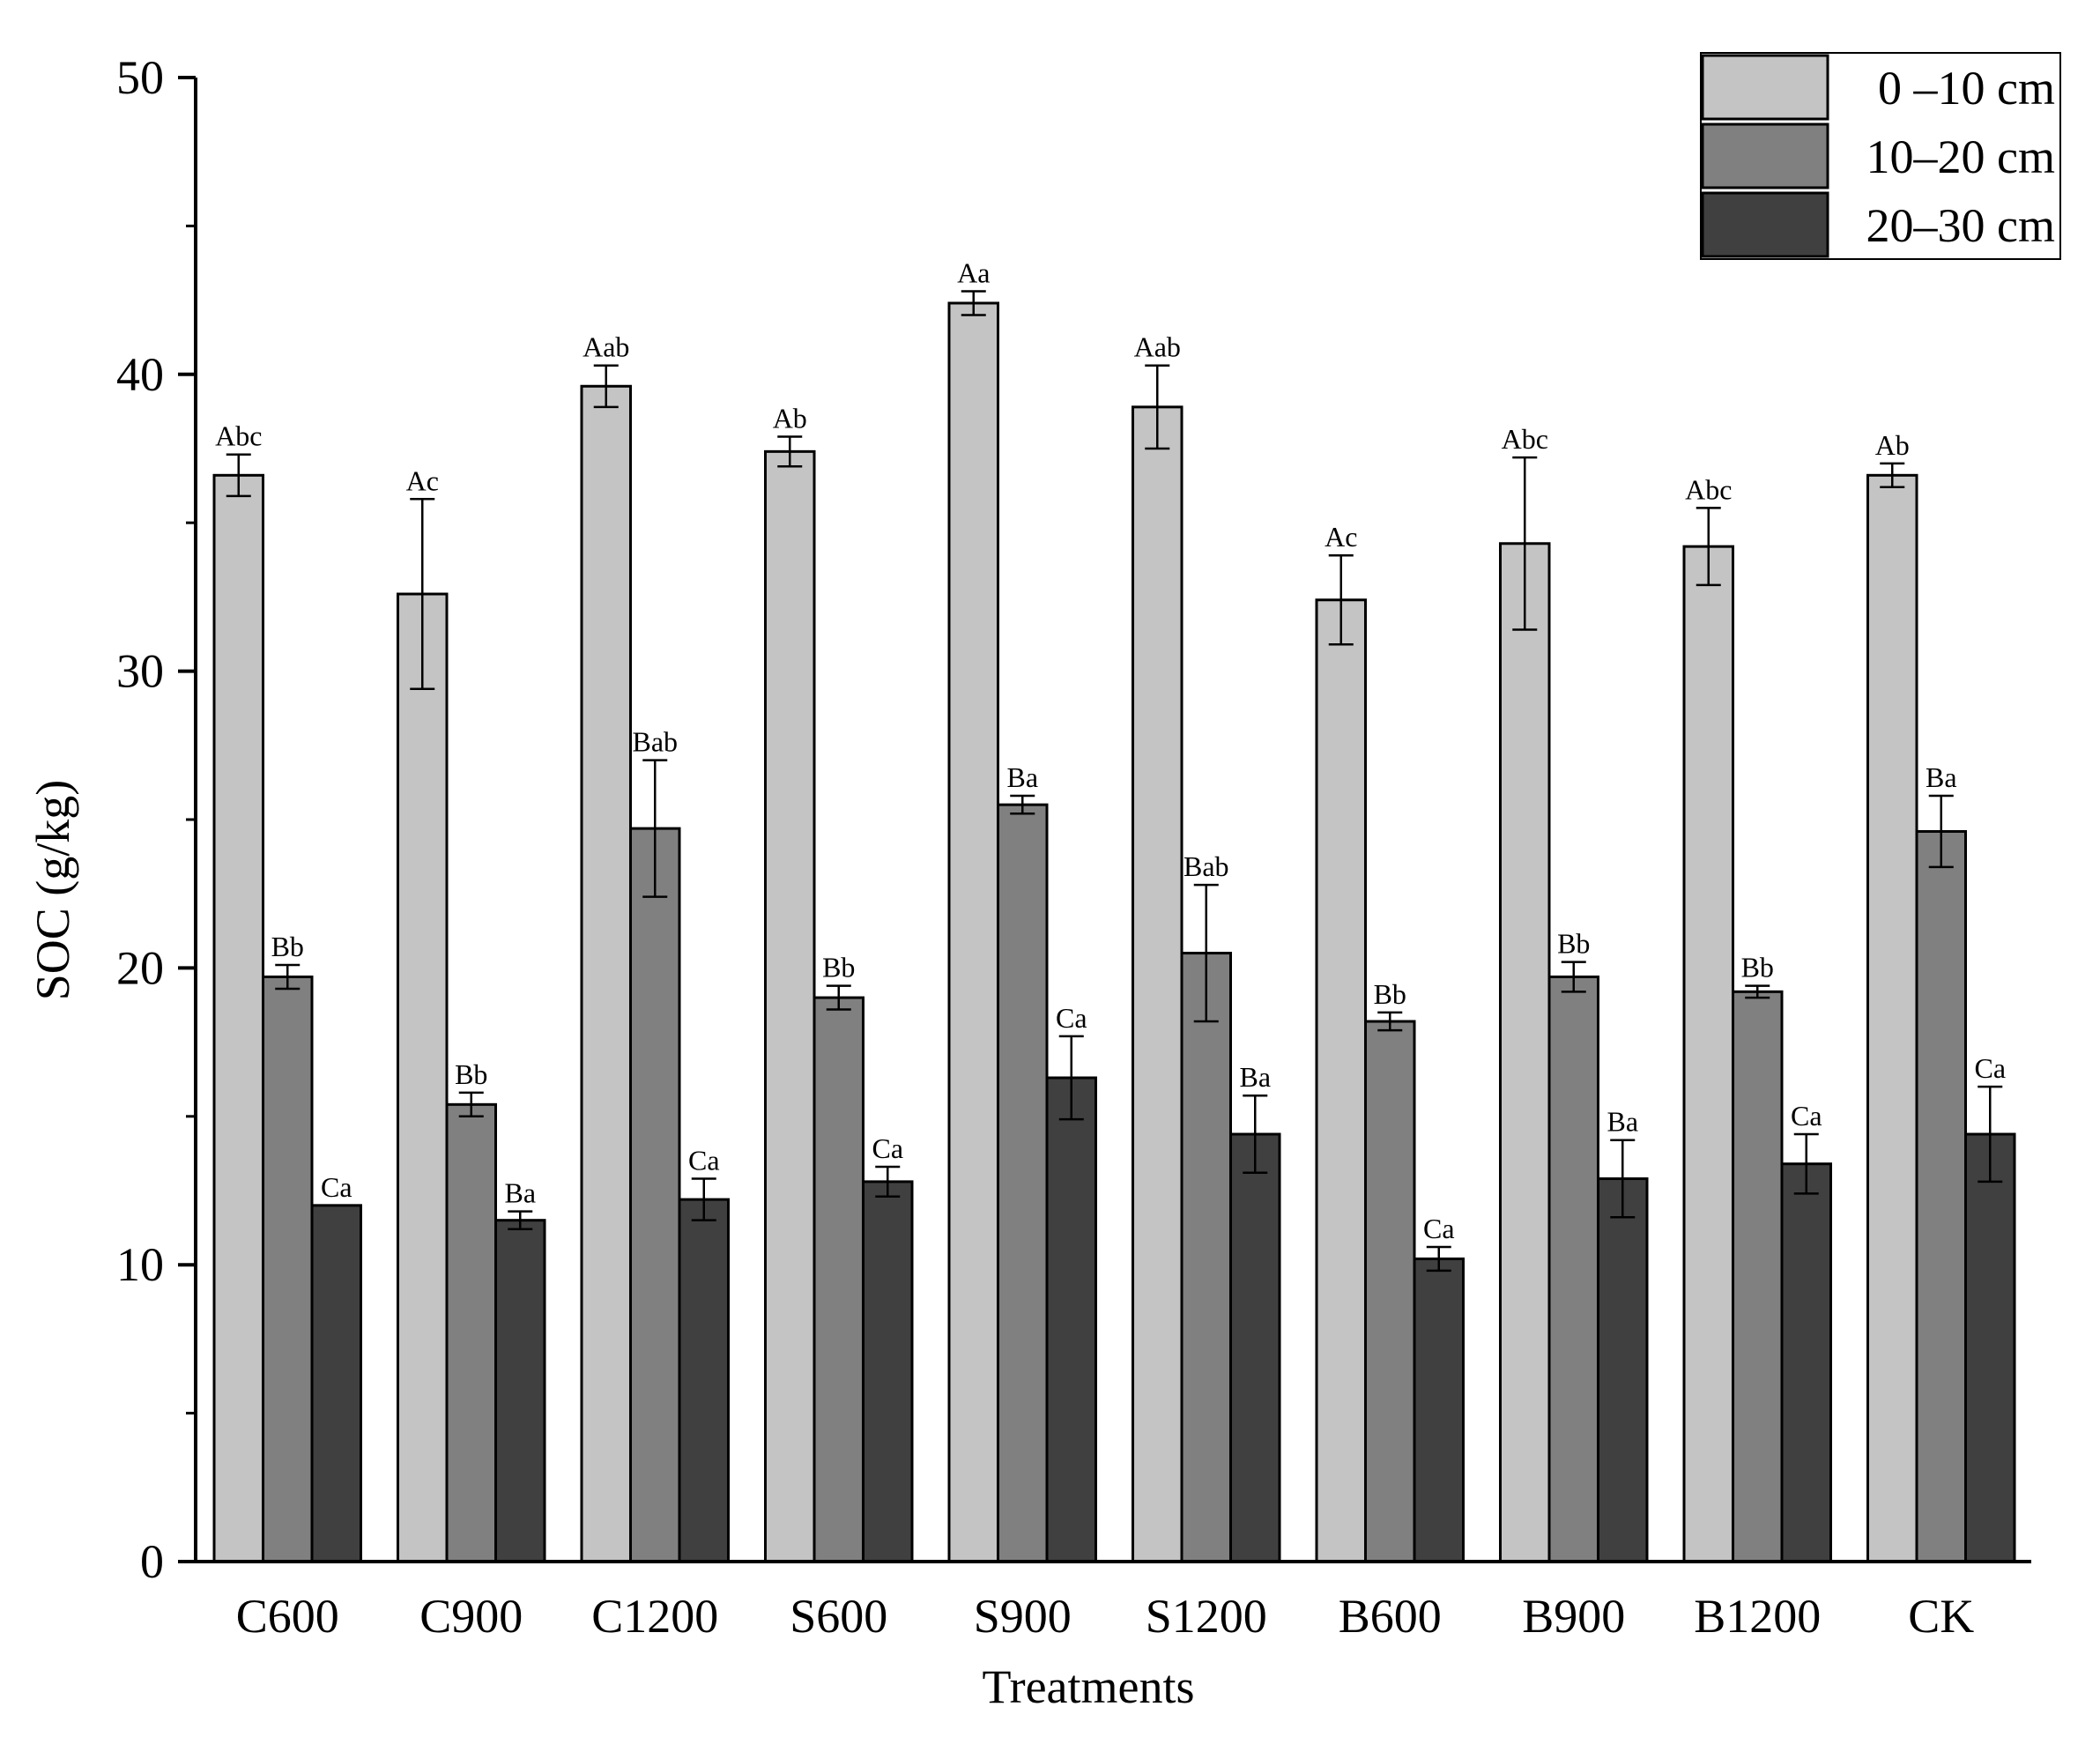  Describe the element at coordinates (1941, 777) in the screenshot. I see `sig-label-CK-series1: Ba` at that location.